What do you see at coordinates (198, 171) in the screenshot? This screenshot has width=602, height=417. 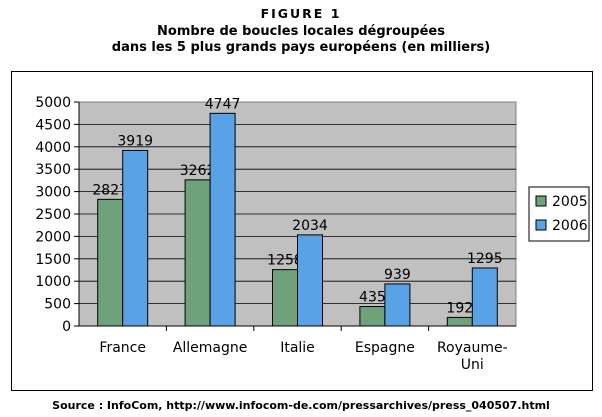 I see `data-label: 3262` at bounding box center [198, 171].